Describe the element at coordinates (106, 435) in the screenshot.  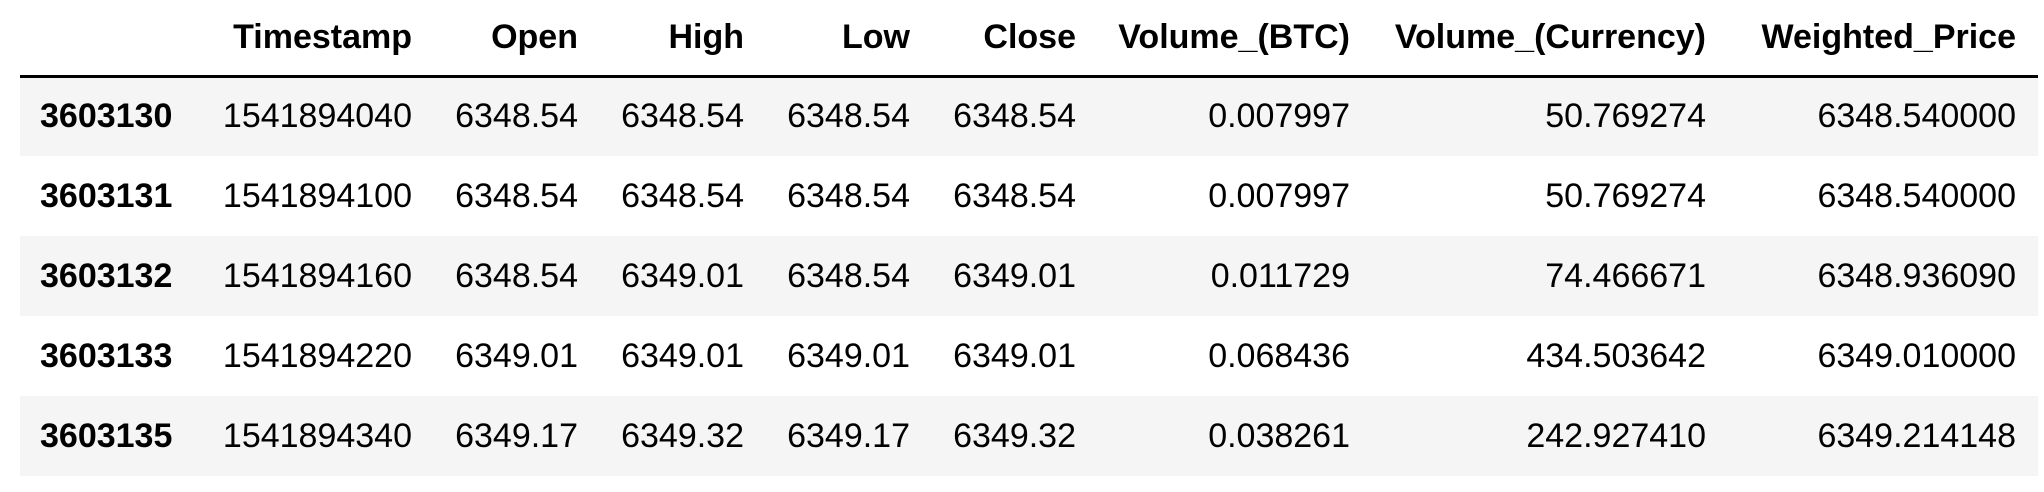
I see `row-index: 3603135` at that location.